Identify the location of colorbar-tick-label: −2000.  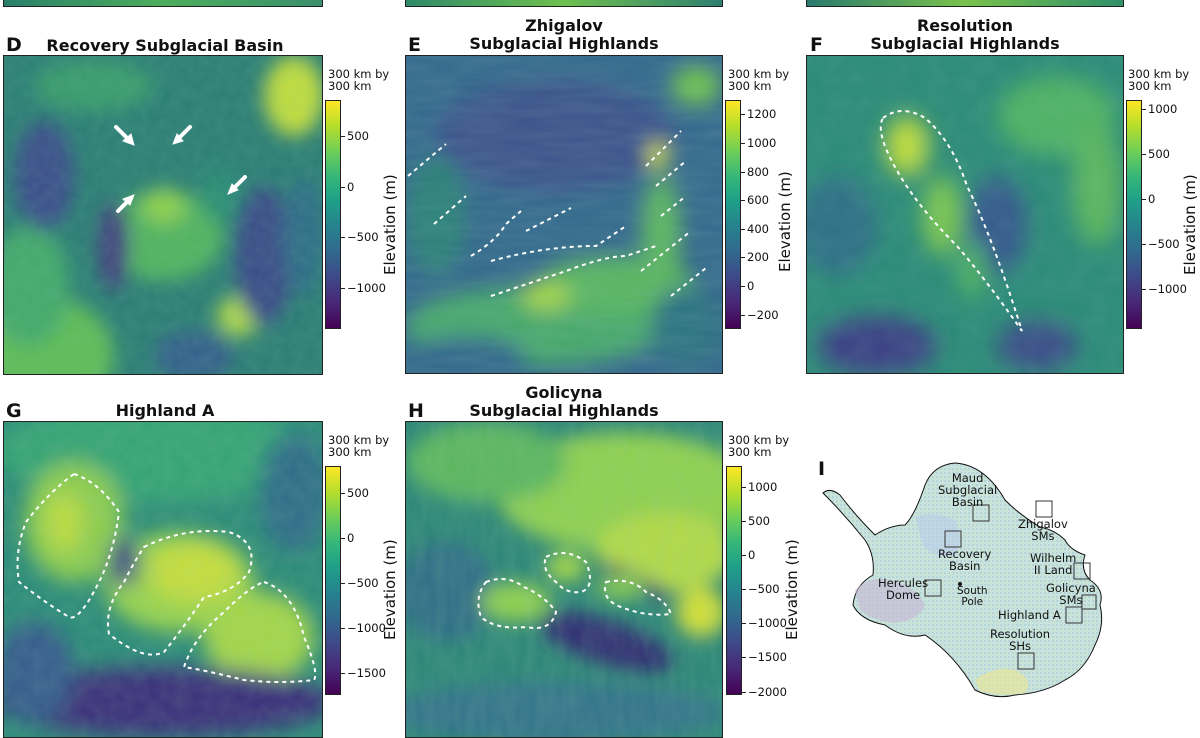
(767, 691).